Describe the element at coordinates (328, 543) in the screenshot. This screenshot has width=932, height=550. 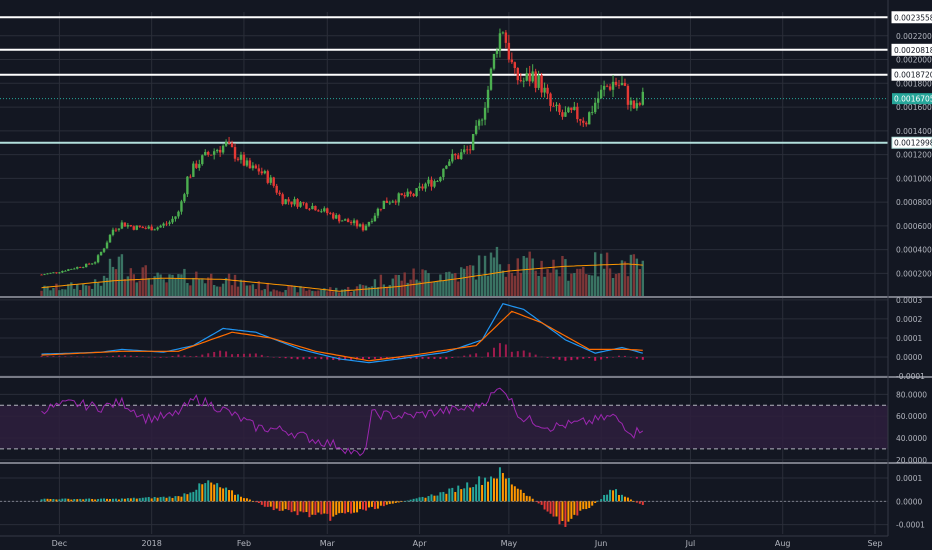
I see `time-axis-label: Mar` at that location.